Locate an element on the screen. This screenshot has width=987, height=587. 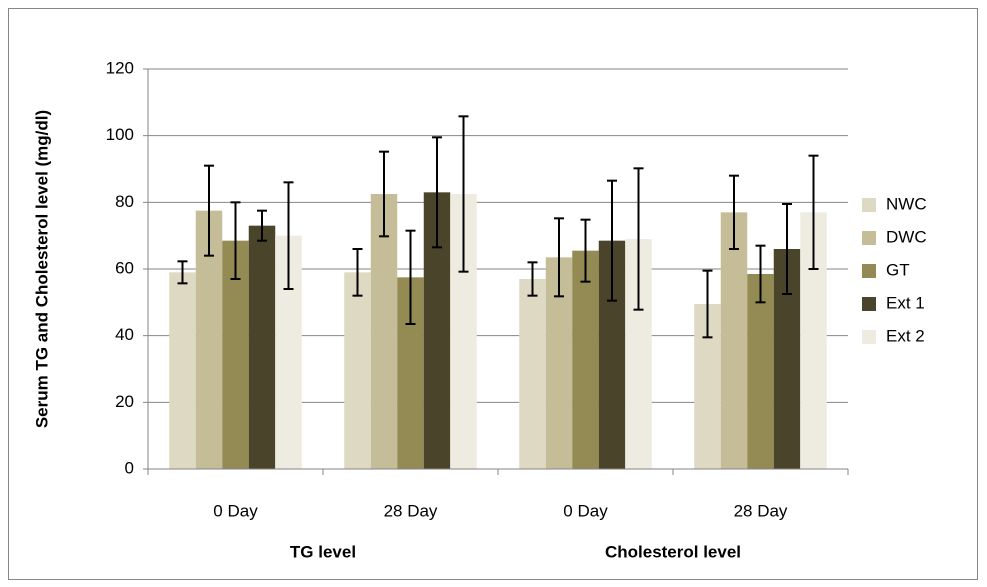
y-tick-label: 40 is located at coordinates (124, 334).